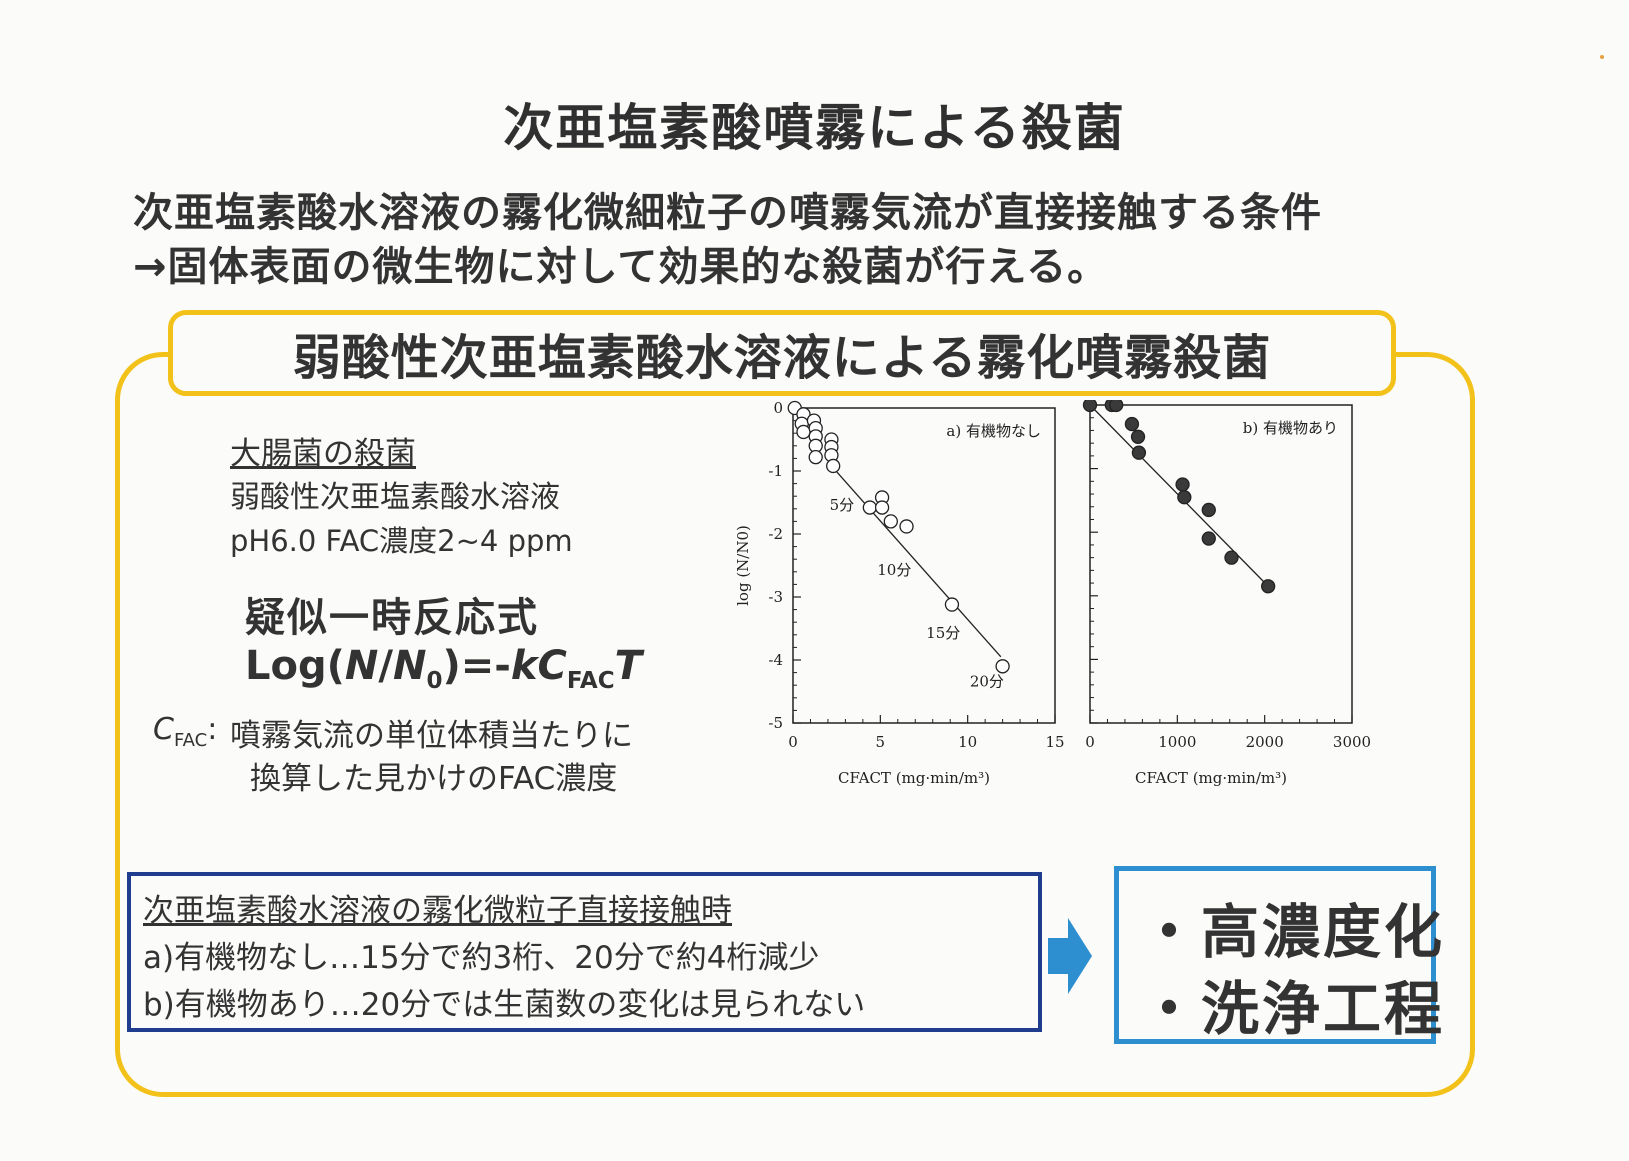  I want to click on chart-b-xtick-label: 2000, so click(1265, 742).